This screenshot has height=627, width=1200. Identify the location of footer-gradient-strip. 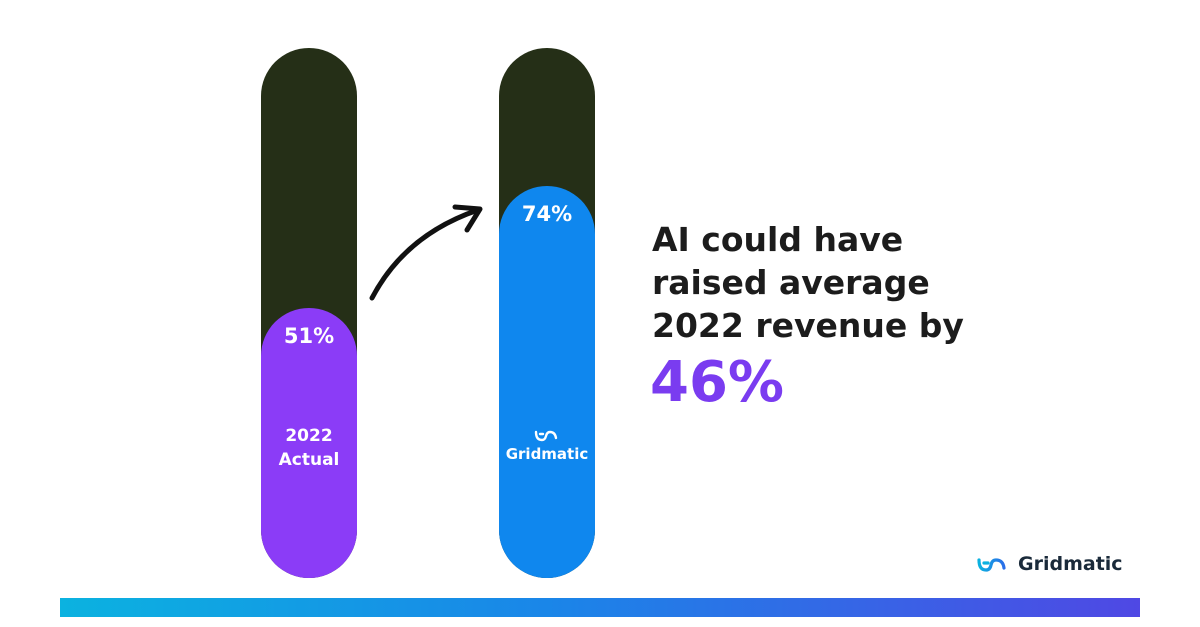
(600, 607).